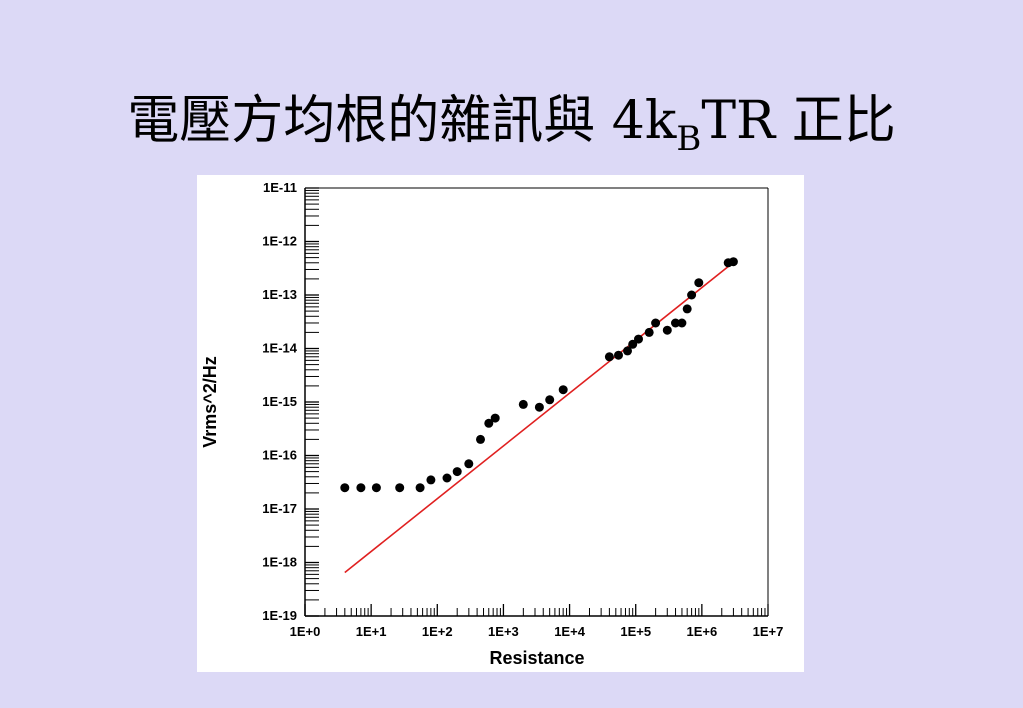 The height and width of the screenshot is (708, 1023). What do you see at coordinates (689, 139) in the screenshot?
I see `title-subscript: B` at bounding box center [689, 139].